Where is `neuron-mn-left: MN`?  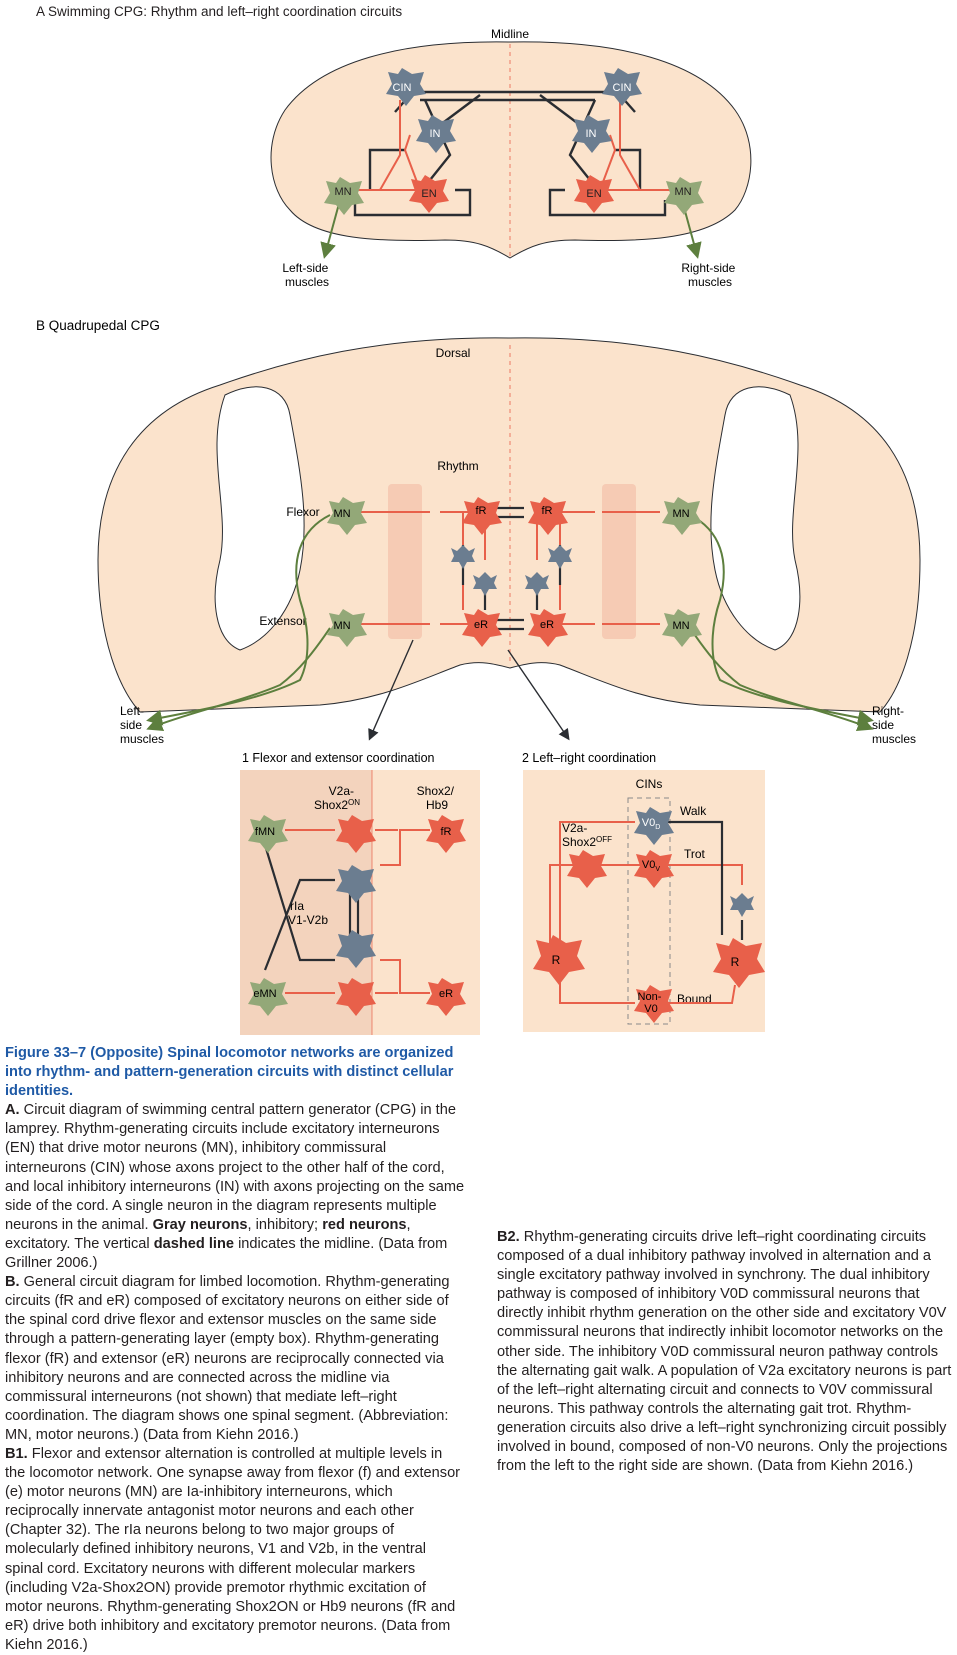 neuron-mn-left: MN is located at coordinates (344, 196).